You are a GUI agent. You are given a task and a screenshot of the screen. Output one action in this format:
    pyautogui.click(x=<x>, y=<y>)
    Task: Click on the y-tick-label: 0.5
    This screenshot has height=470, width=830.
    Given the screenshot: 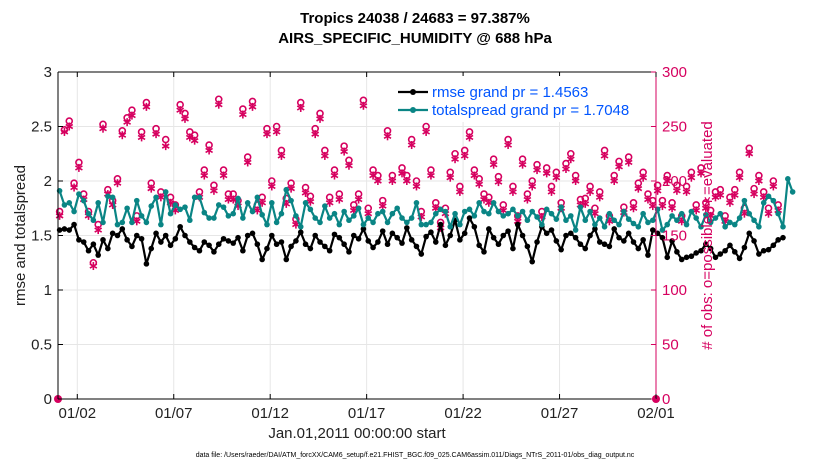 What is the action you would take?
    pyautogui.click(x=41, y=345)
    